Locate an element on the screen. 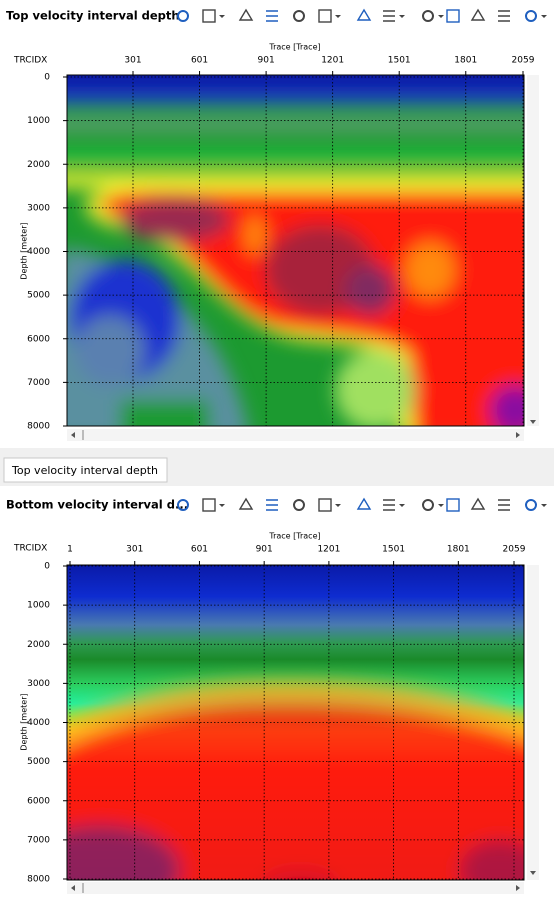 The height and width of the screenshot is (914, 554). x-tick-label: 601 is located at coordinates (199, 61).